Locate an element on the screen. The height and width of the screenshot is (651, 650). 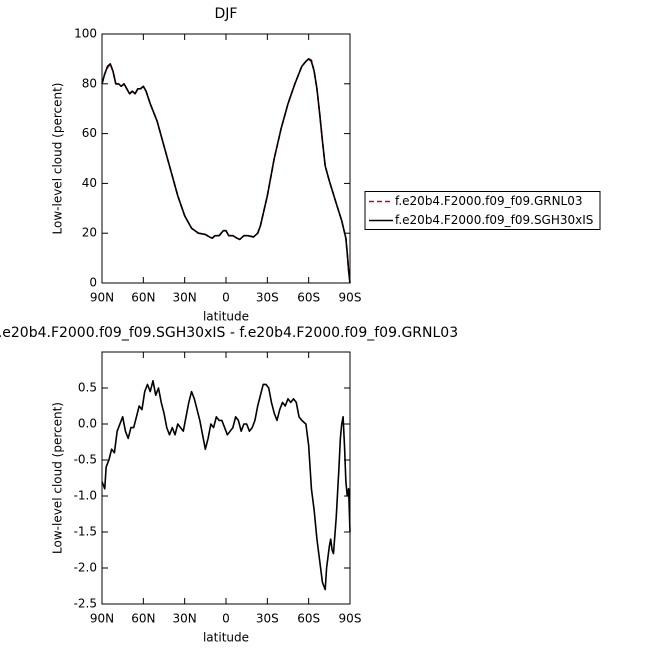
chart-title: DJF is located at coordinates (226, 14).